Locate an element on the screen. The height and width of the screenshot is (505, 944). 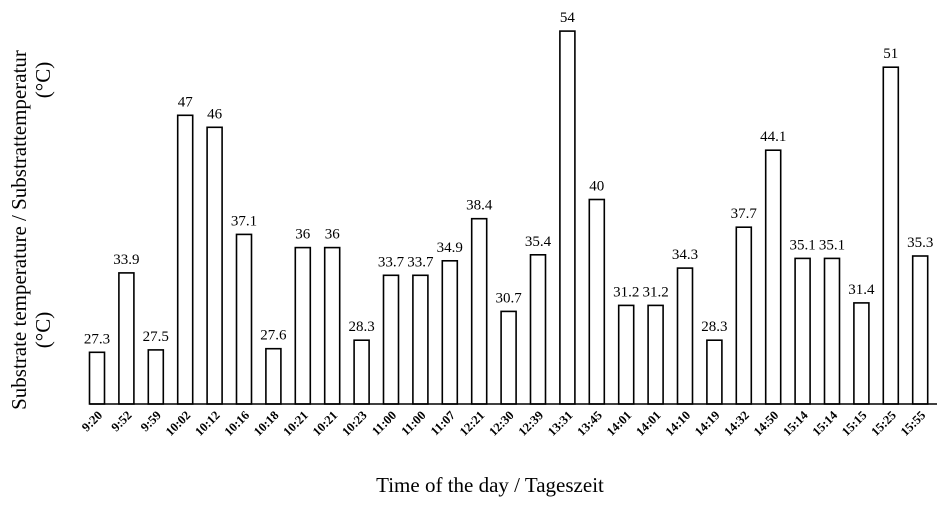
tick-label-15: 12:30 is located at coordinates (501, 423).